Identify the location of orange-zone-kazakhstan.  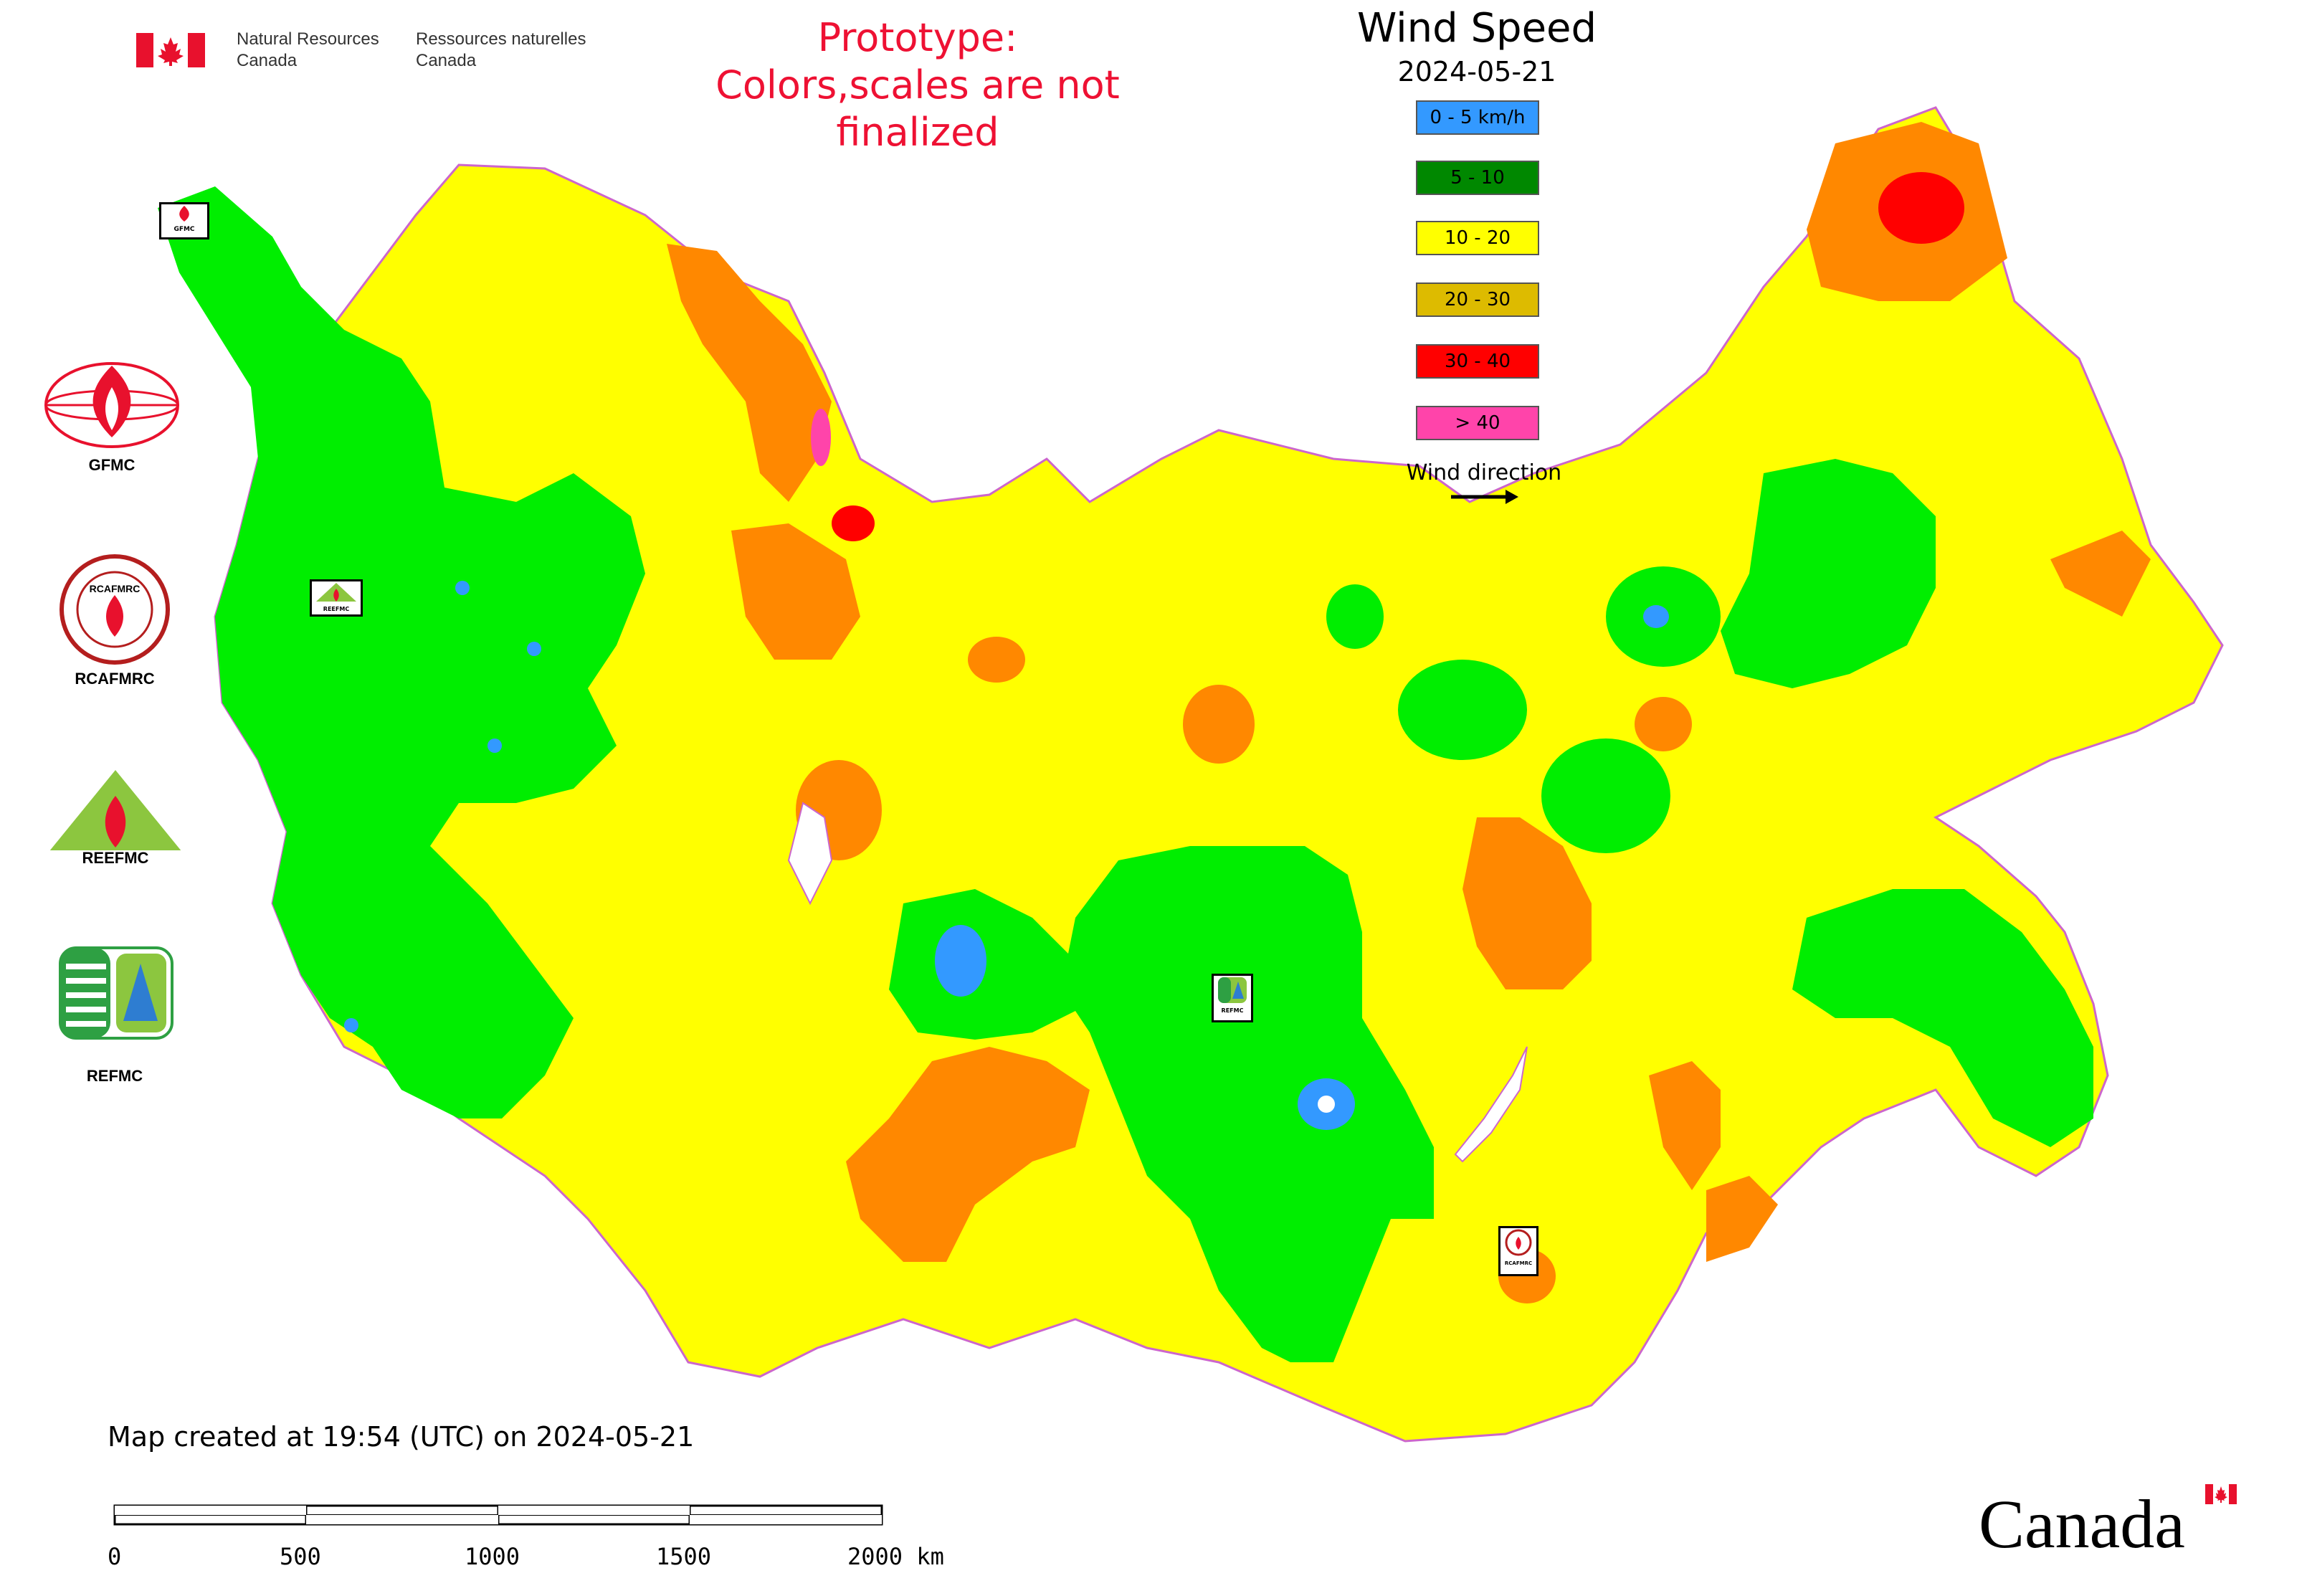
(968, 1154).